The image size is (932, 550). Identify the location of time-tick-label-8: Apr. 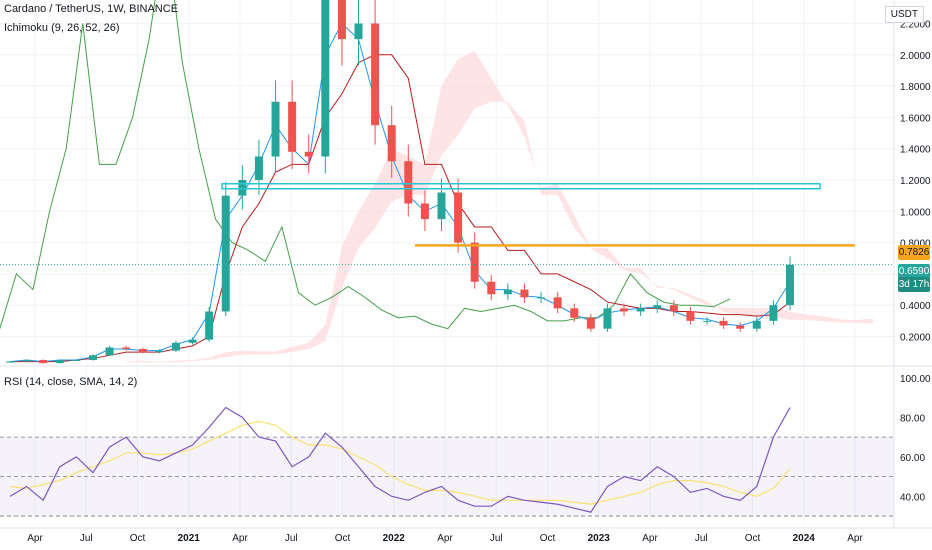
(445, 538).